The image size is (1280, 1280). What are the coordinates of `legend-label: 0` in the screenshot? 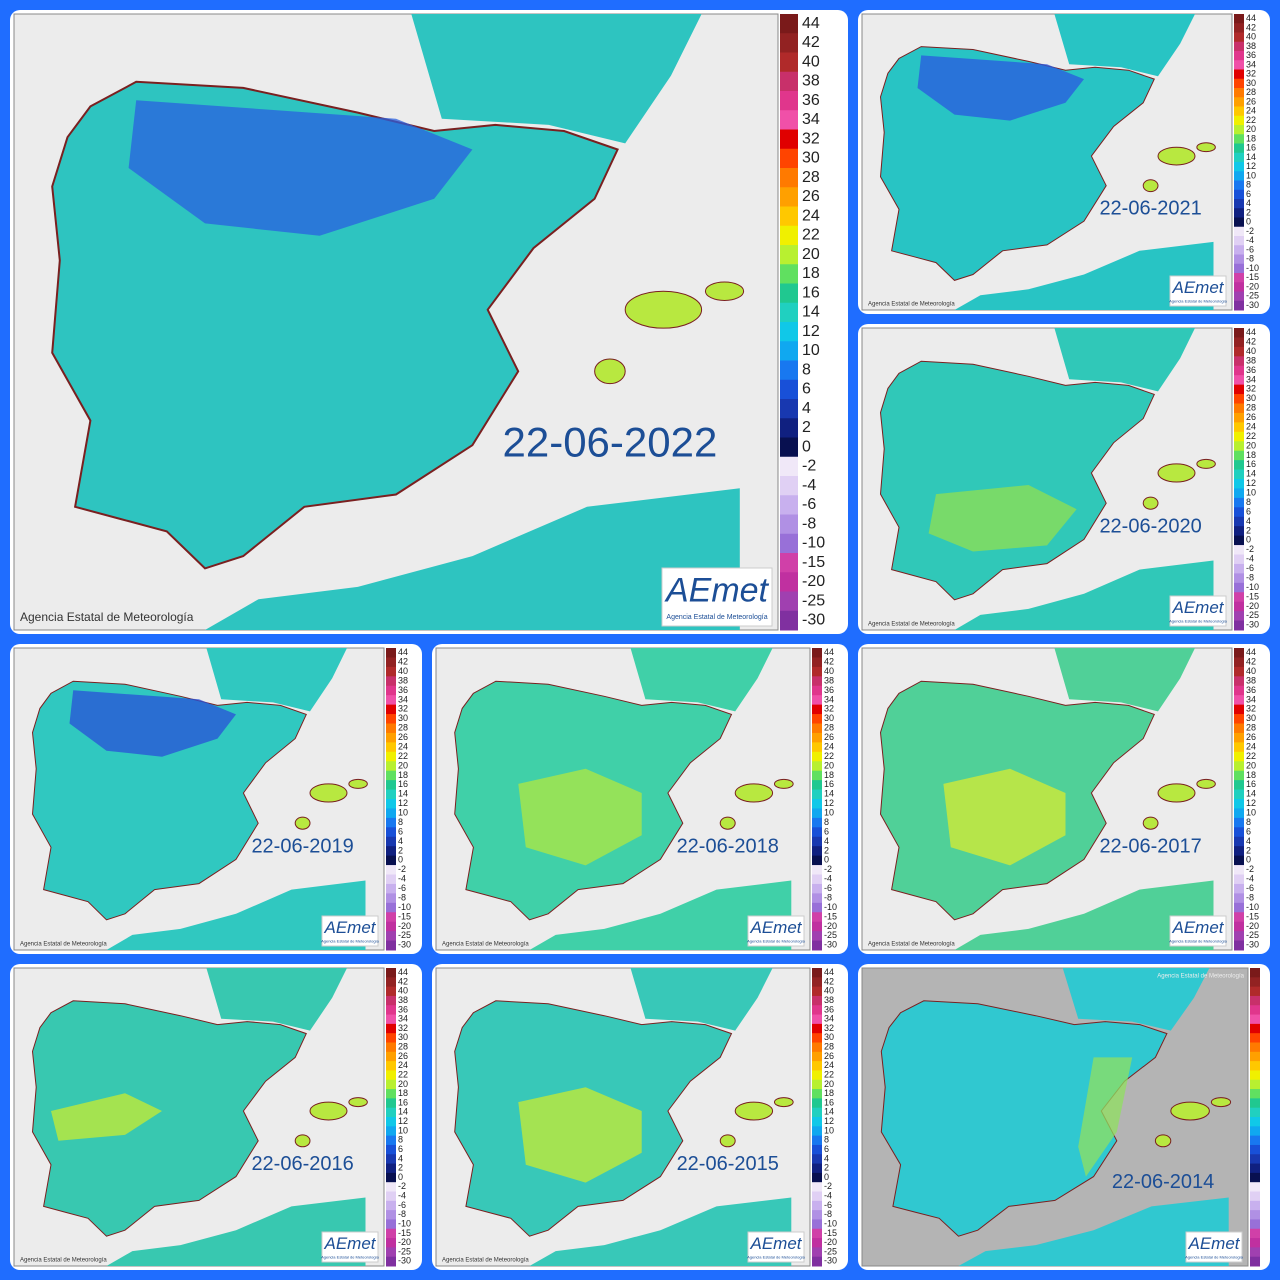 It's located at (1248, 540).